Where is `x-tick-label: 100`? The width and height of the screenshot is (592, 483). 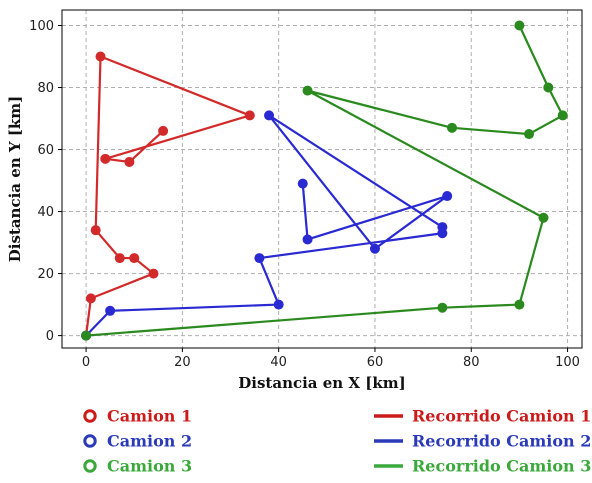 x-tick-label: 100 is located at coordinates (567, 362).